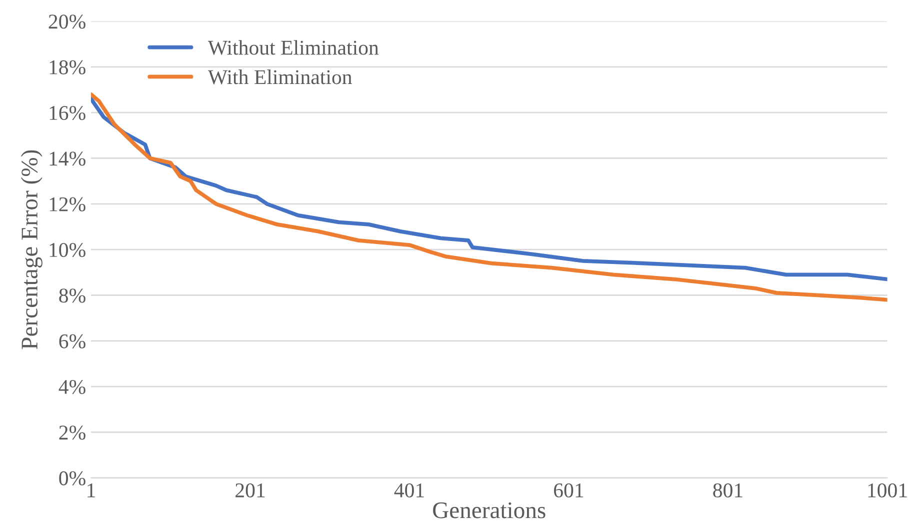  Describe the element at coordinates (72, 295) in the screenshot. I see `y-tick-label: 8%` at that location.